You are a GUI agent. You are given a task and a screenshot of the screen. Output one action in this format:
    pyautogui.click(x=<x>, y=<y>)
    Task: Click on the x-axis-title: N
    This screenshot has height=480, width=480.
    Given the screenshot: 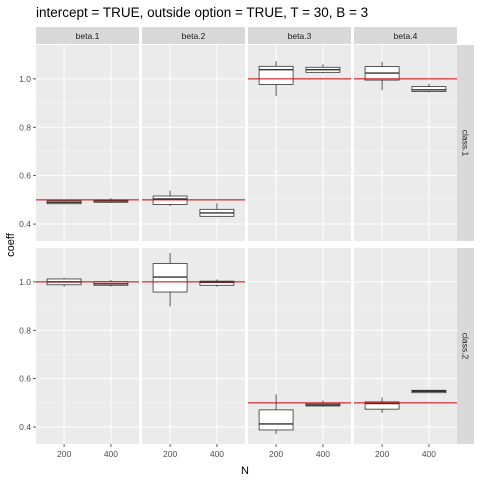 What is the action you would take?
    pyautogui.click(x=245, y=471)
    